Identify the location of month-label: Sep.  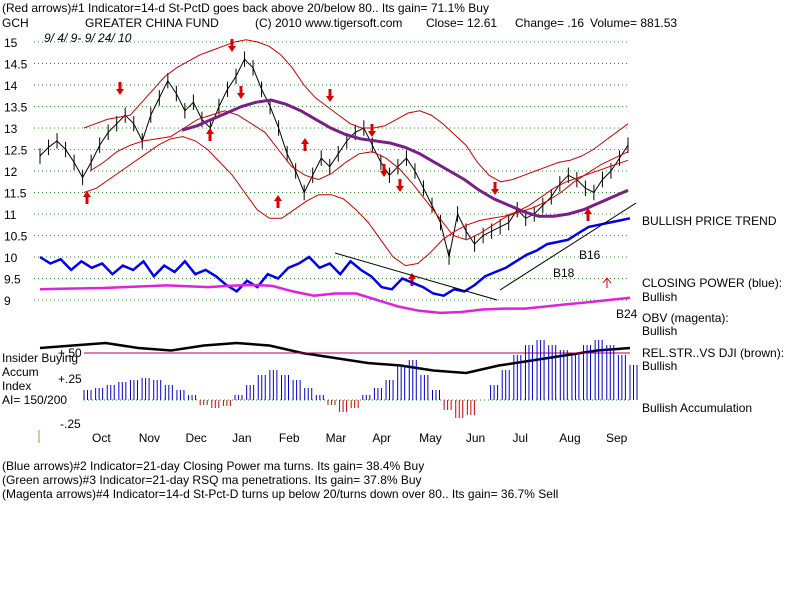
(617, 438).